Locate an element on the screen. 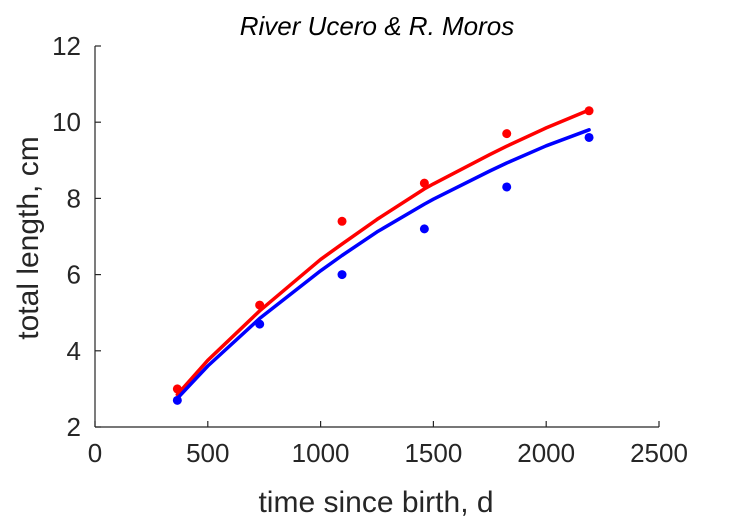  x-axis-title: time since birth, d is located at coordinates (375, 502).